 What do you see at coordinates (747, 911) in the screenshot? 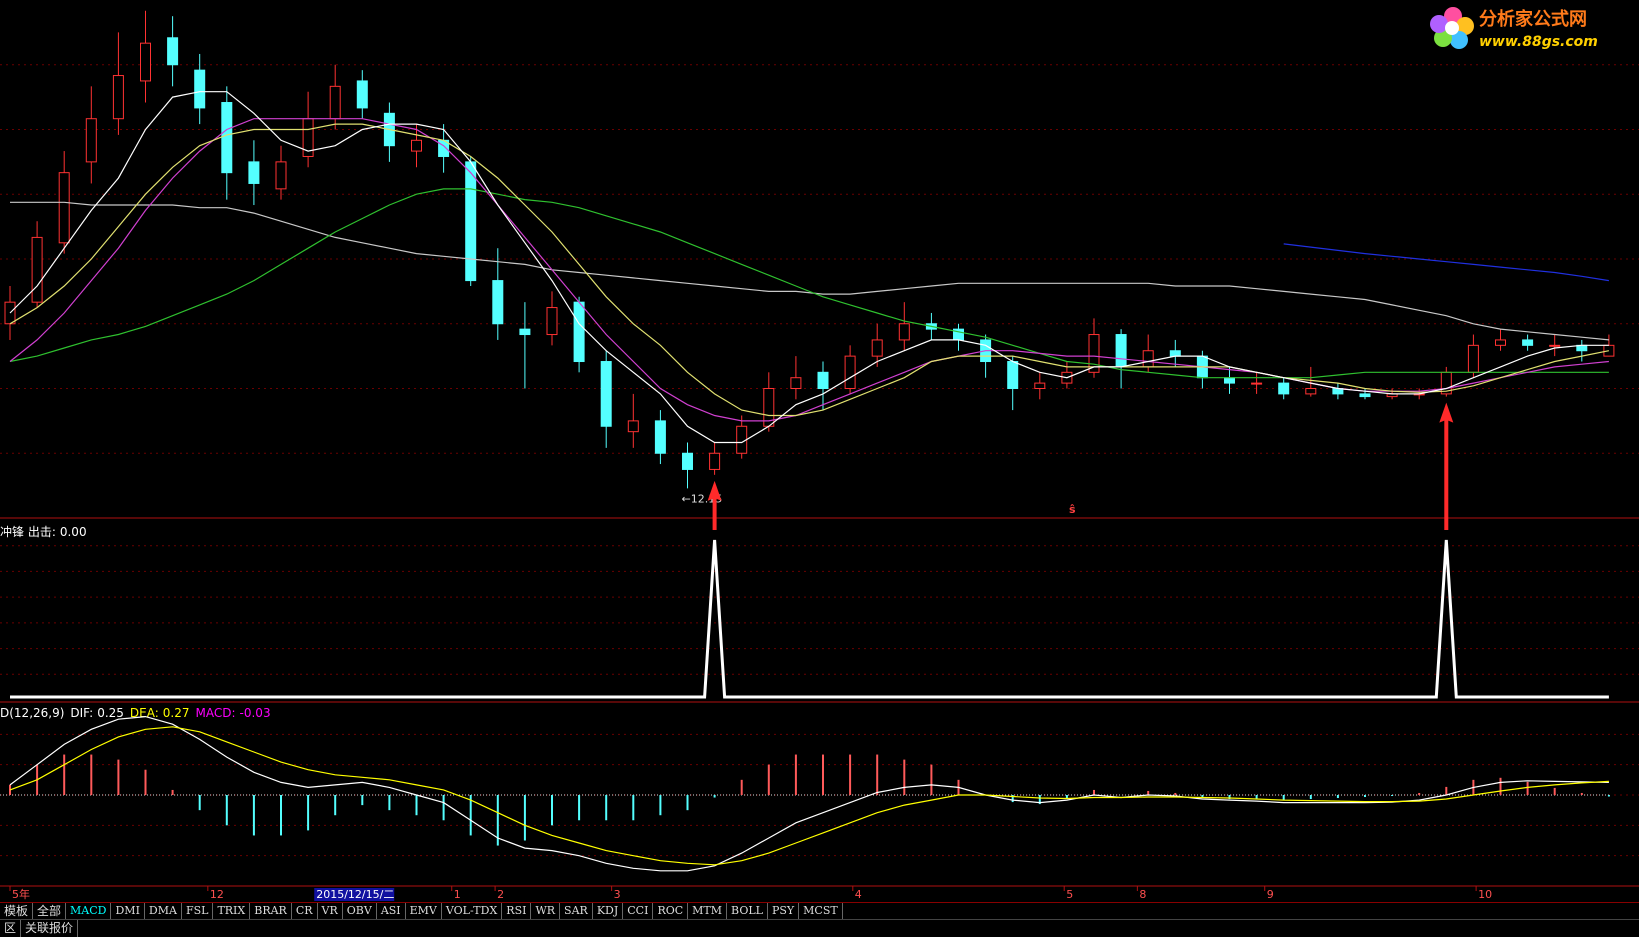
I see `indicator-tab: BOLL` at bounding box center [747, 911].